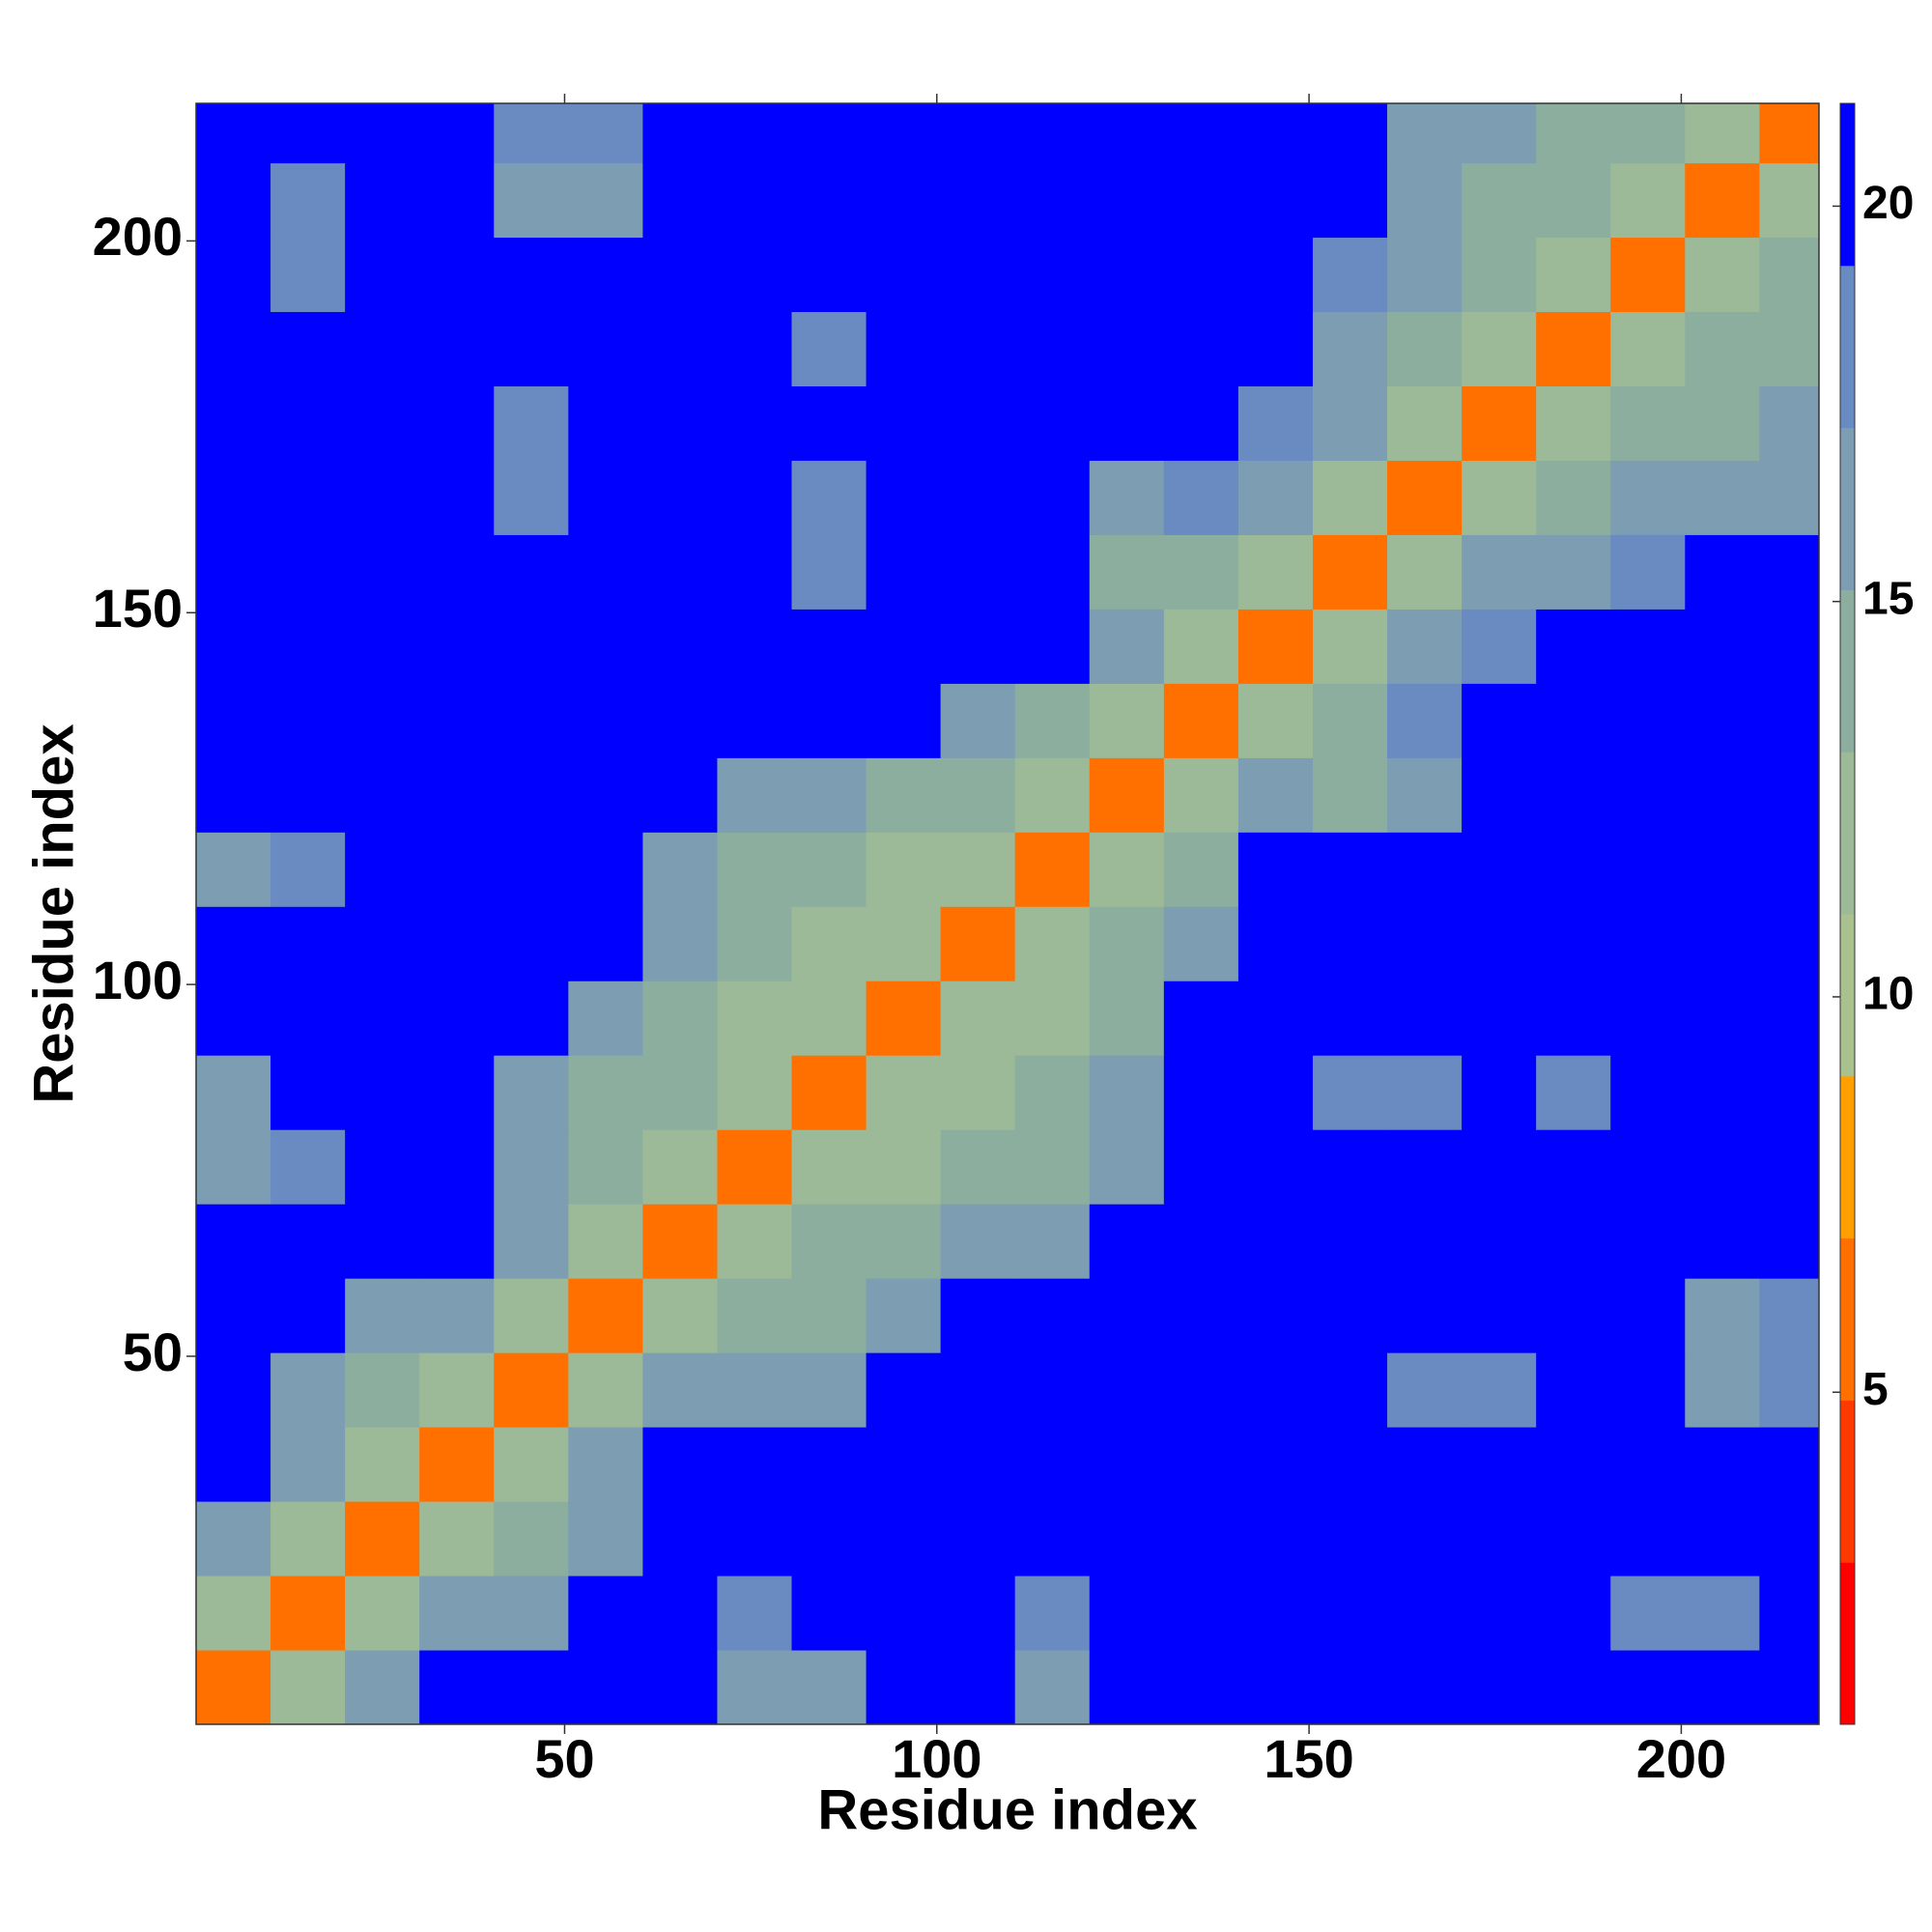  Describe the element at coordinates (138, 608) in the screenshot. I see `y-tick-label: 150` at that location.